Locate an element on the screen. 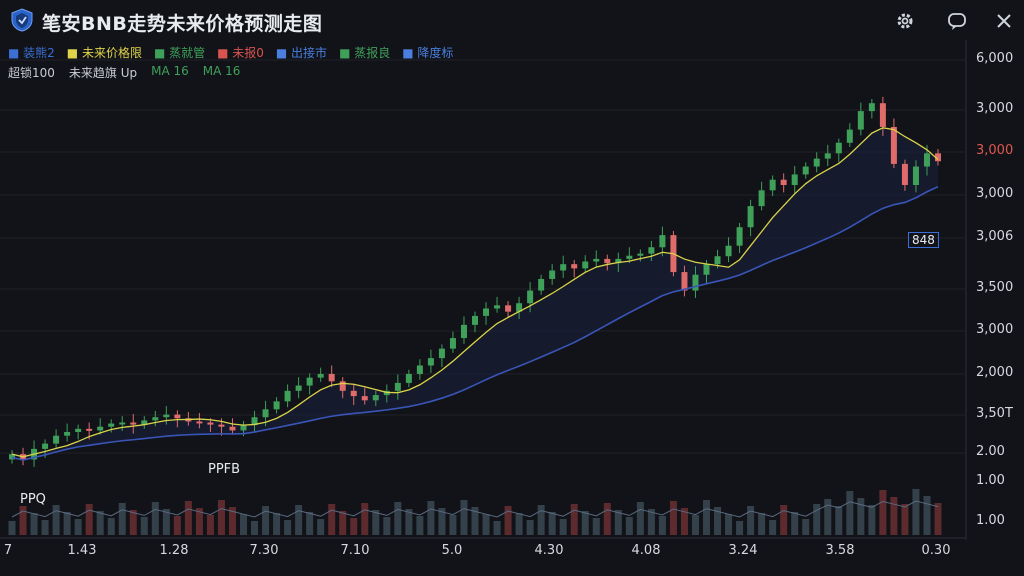  legend1-item: ■ 蒸就管 is located at coordinates (179, 53).